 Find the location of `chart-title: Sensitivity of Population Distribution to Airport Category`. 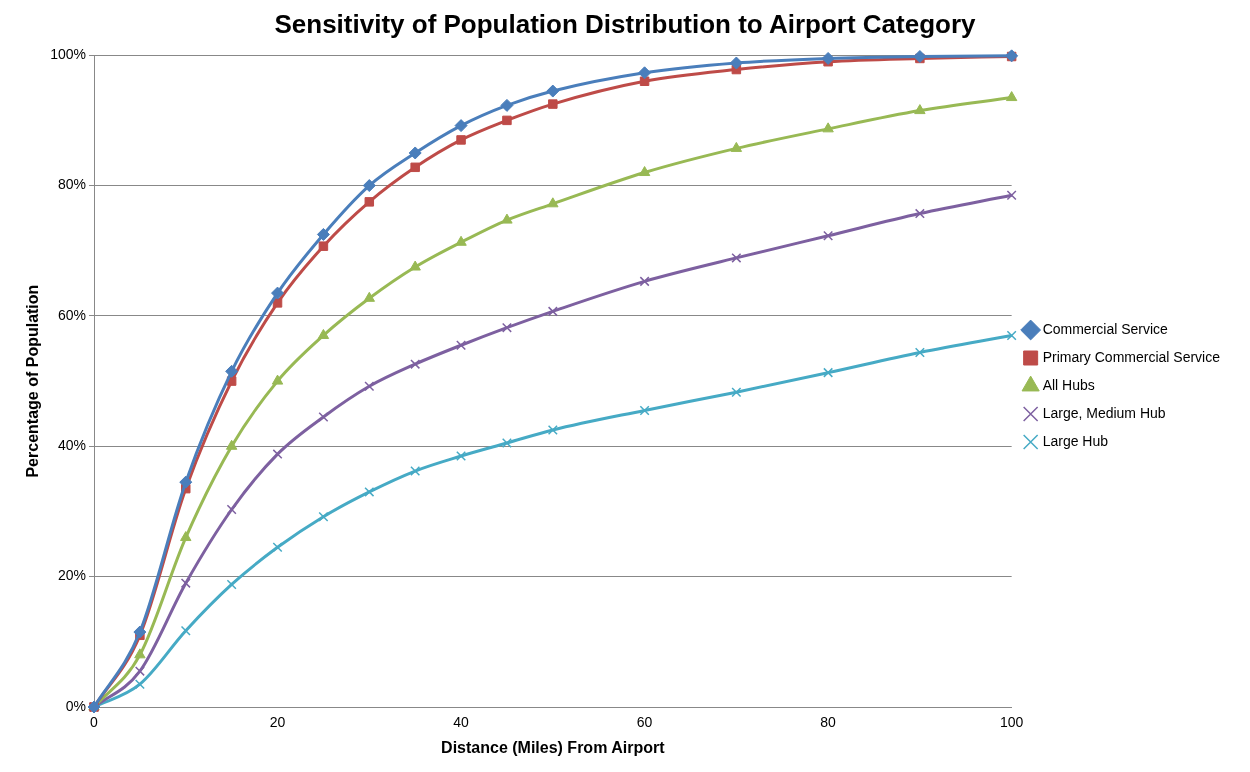

chart-title: Sensitivity of Population Distribution to Airport Category is located at coordinates (625, 23).